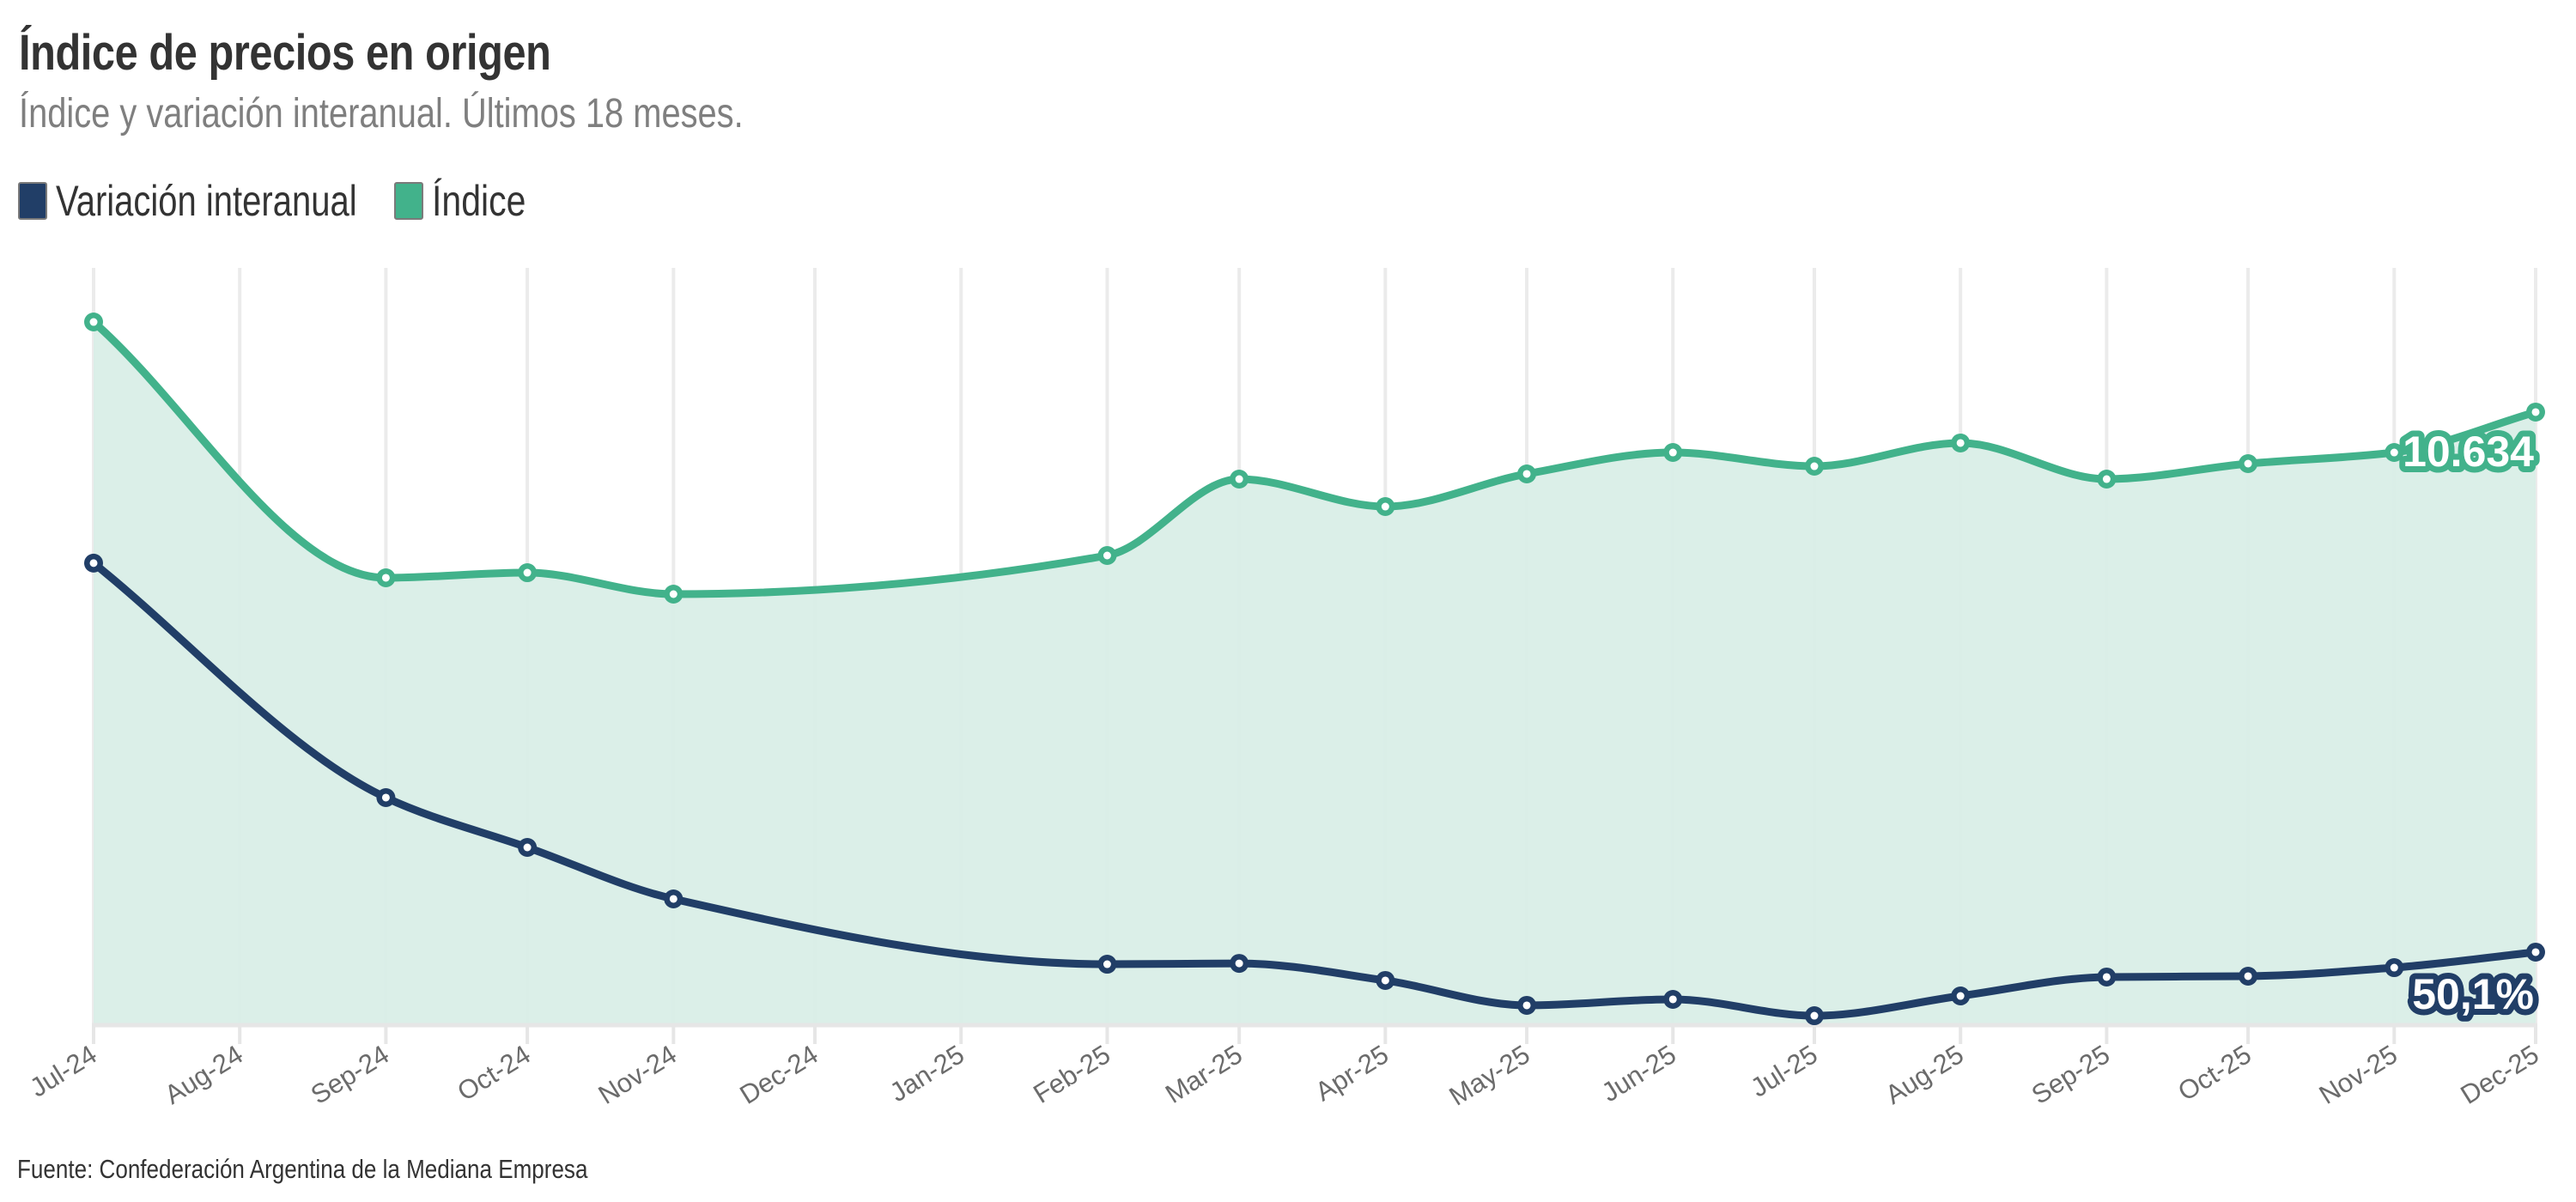 The image size is (2576, 1202). I want to click on legend-label-variacion: Variación interanual, so click(207, 201).